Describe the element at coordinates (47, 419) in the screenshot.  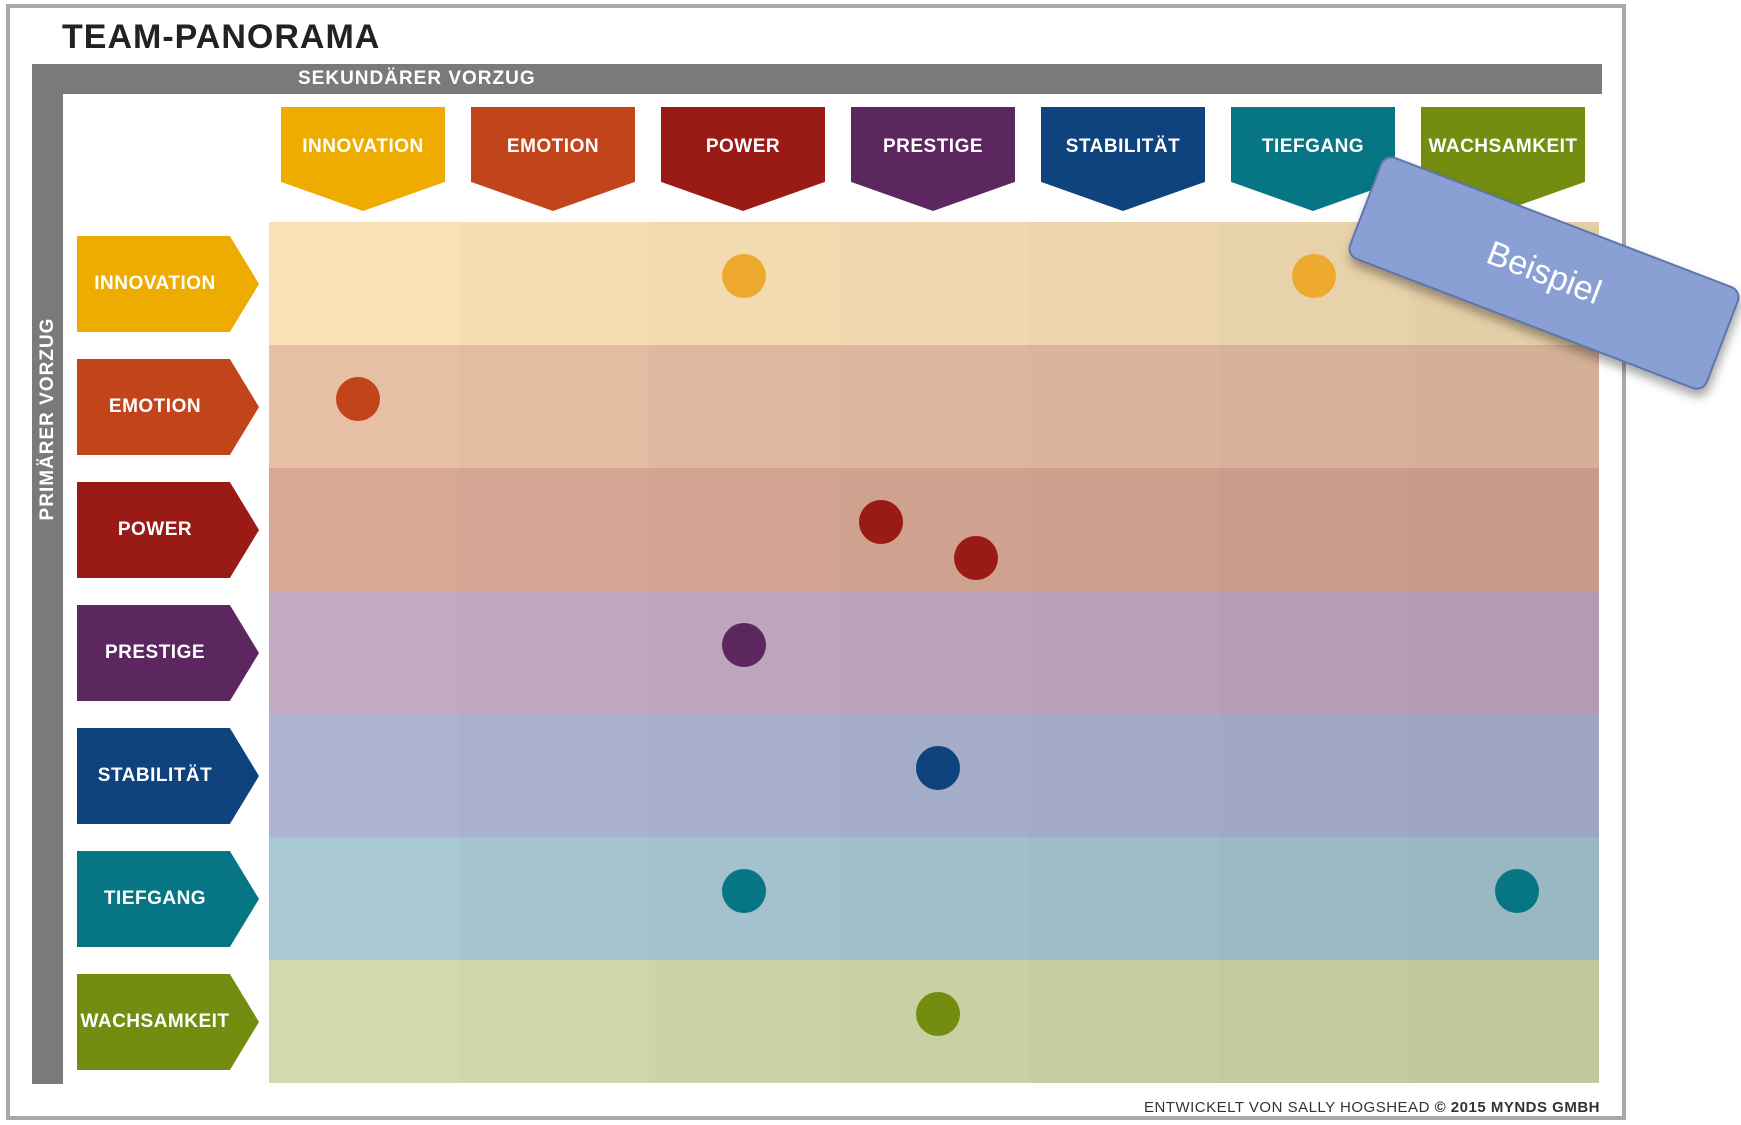
I see `primary-axis-label: PRIMÄRER VORZUG` at that location.